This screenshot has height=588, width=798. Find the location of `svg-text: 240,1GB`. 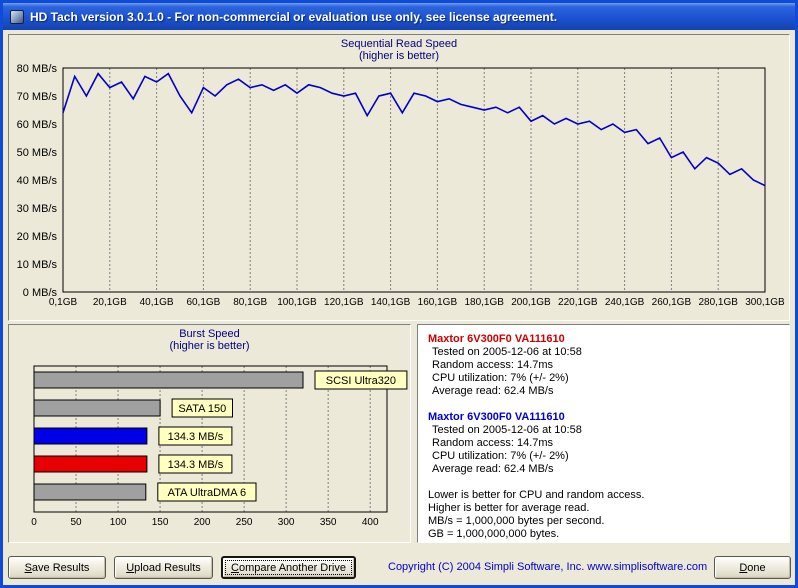

svg-text: 240,1GB is located at coordinates (625, 302).